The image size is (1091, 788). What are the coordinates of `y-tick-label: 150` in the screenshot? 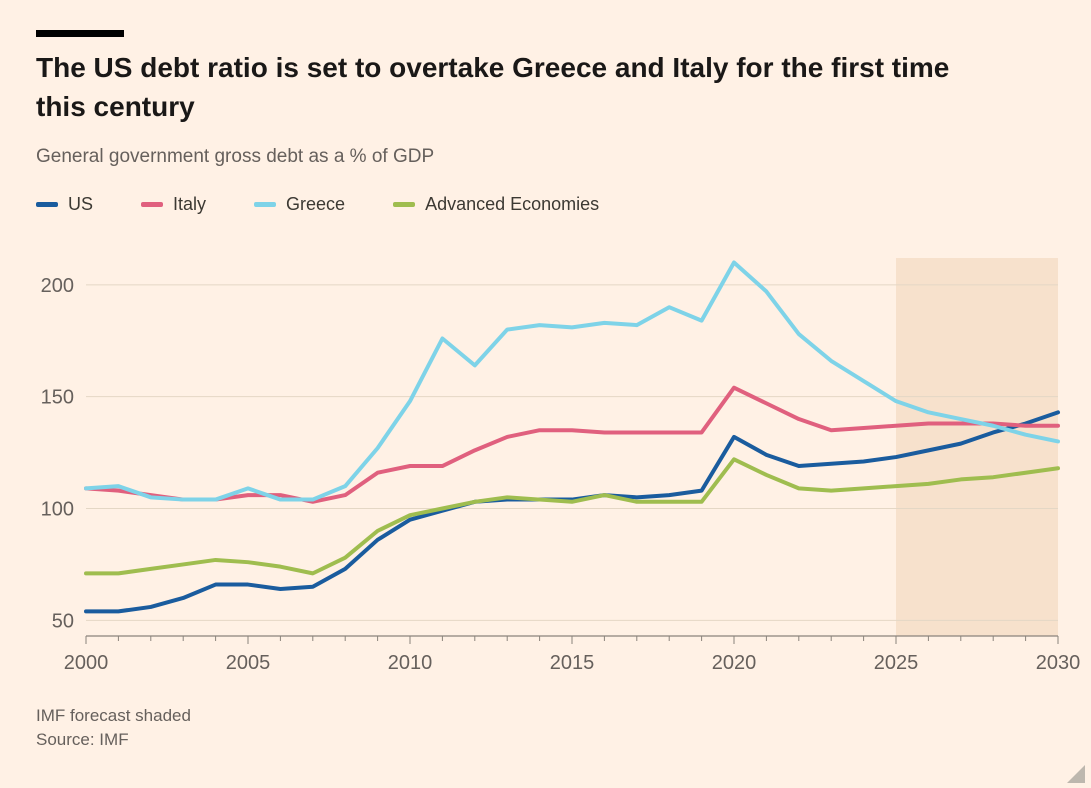 It's located at (57, 398).